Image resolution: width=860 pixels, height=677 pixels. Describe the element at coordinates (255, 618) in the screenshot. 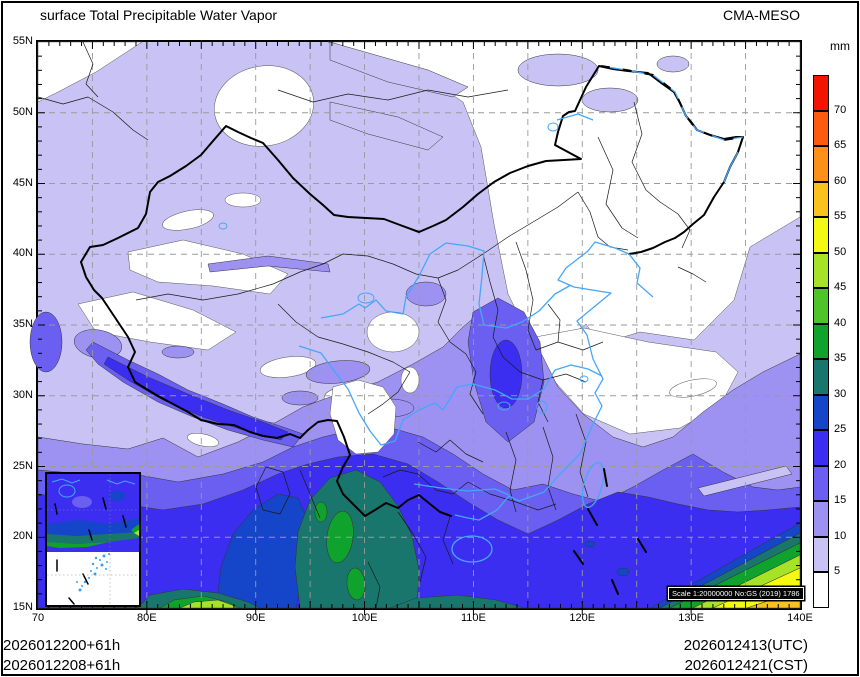

I see `lon-label: 90E` at that location.